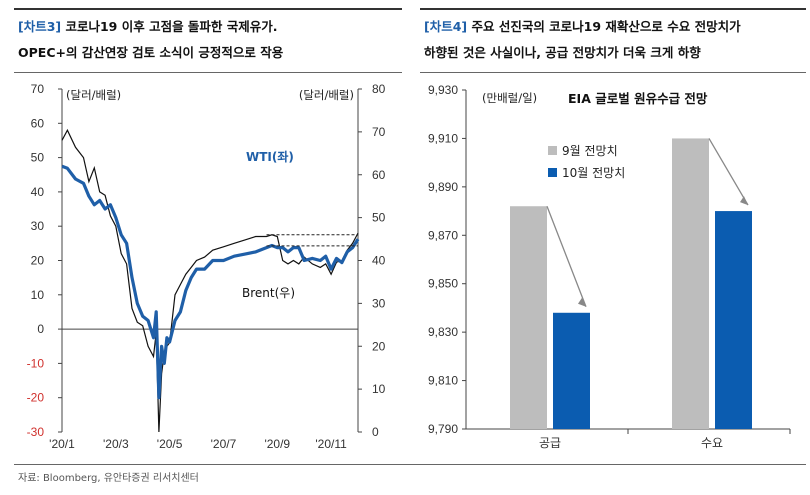 Image resolution: width=810 pixels, height=495 pixels. I want to click on bar-y-tick-label: 9,790, so click(443, 429).